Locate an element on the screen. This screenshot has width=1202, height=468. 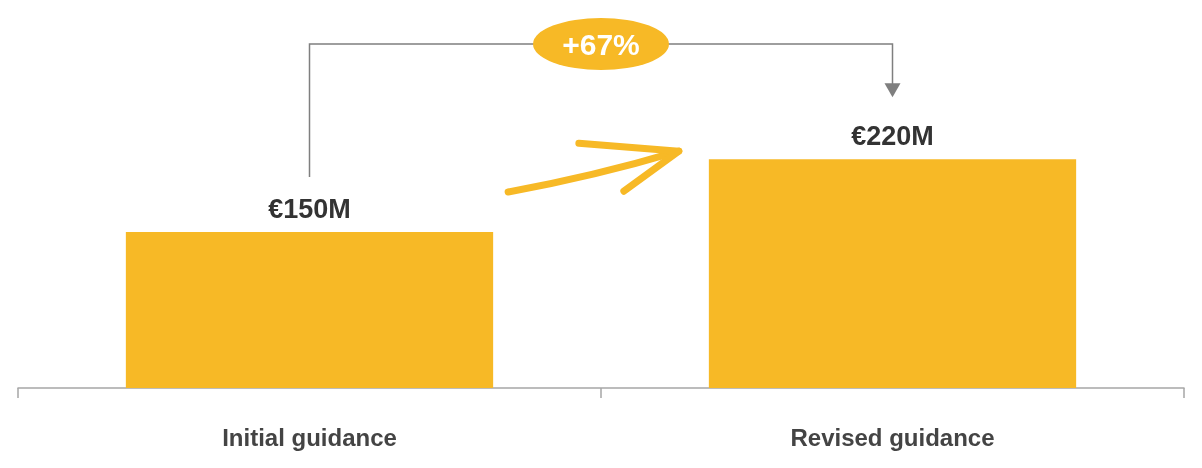
data-label: €220M is located at coordinates (892, 135).